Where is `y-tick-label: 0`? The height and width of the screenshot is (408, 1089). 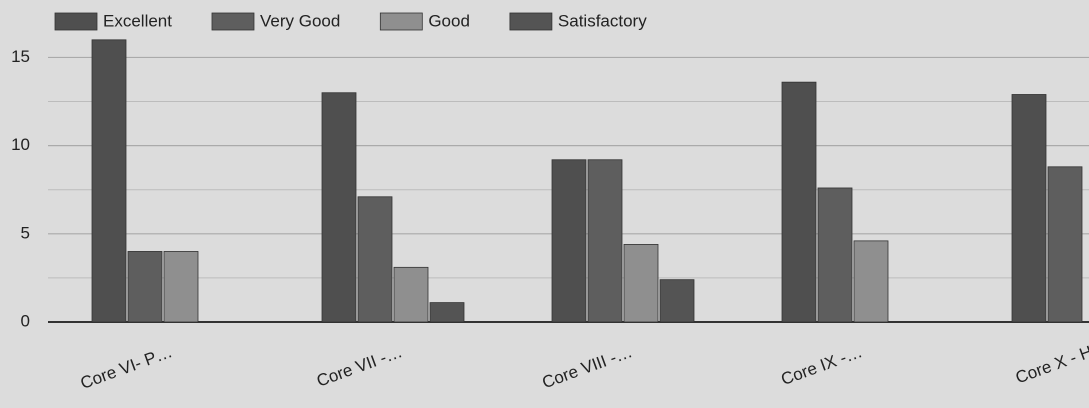 y-tick-label: 0 is located at coordinates (25, 320).